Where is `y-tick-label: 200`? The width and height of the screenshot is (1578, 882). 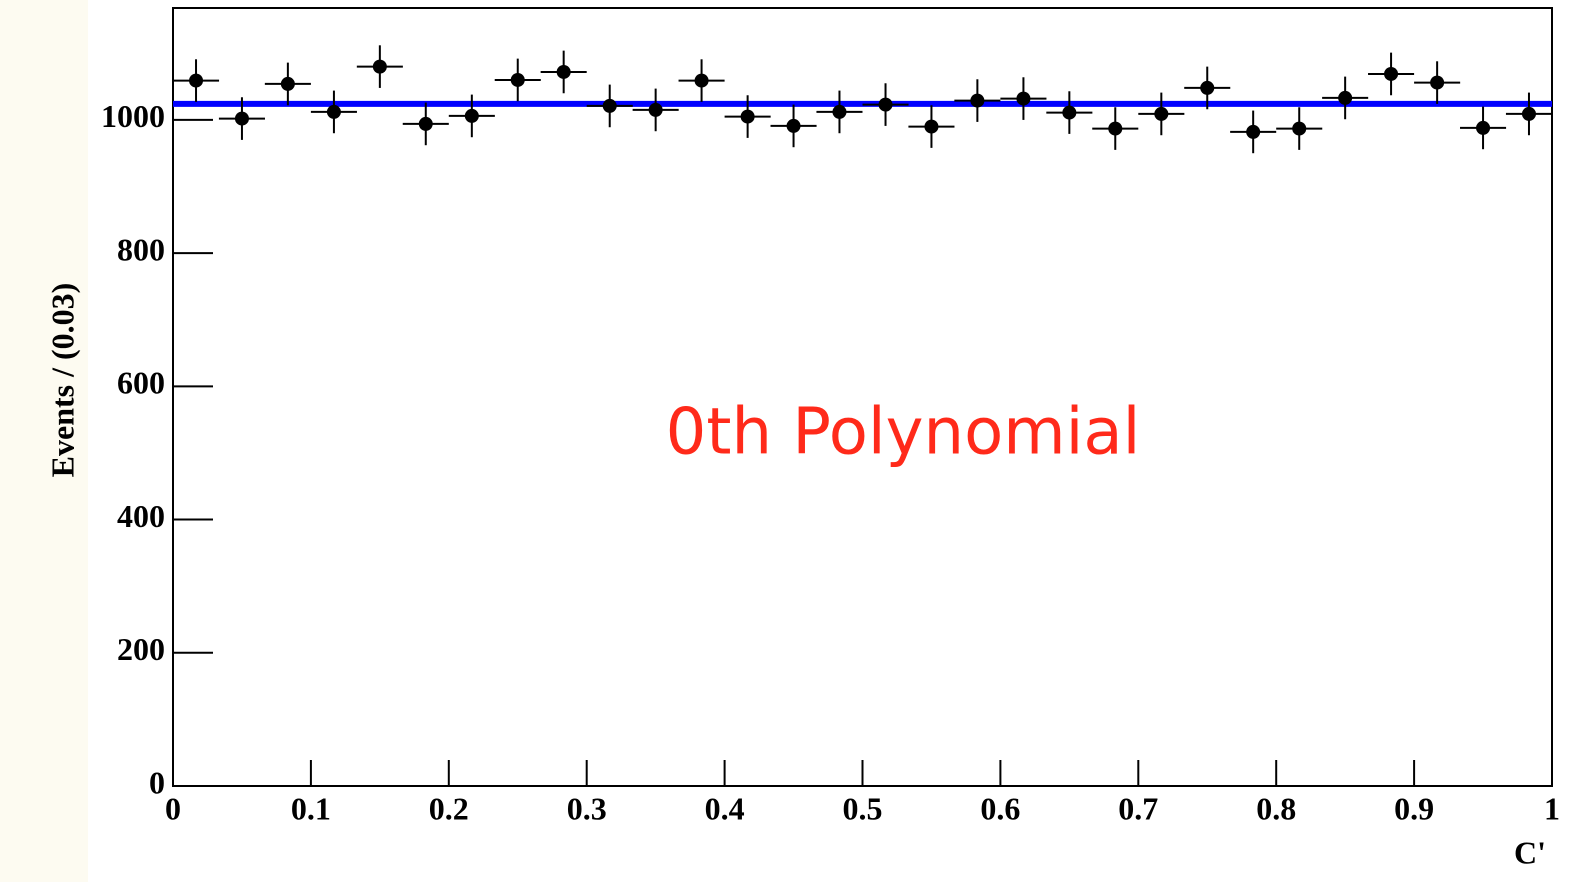 y-tick-label: 200 is located at coordinates (141, 649).